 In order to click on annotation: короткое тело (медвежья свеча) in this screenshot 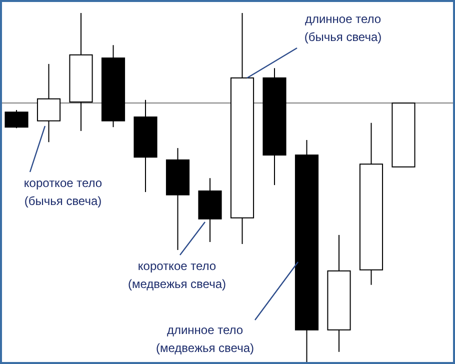, I will do `click(177, 275)`.